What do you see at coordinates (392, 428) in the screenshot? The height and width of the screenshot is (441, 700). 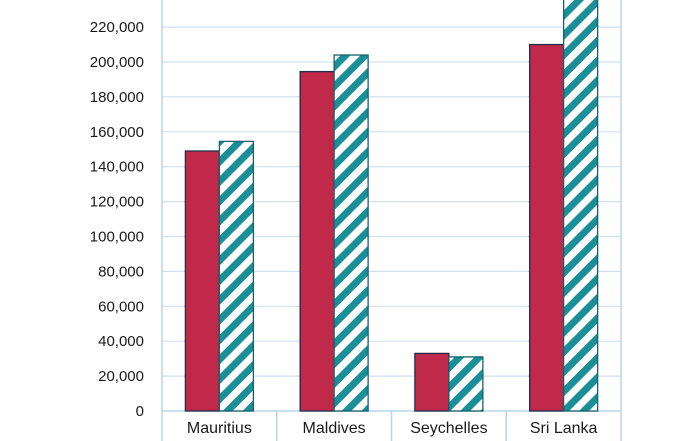 I see `x-axis-category-labels: Mauritius Maldives Seychelles Sri Lanka` at bounding box center [392, 428].